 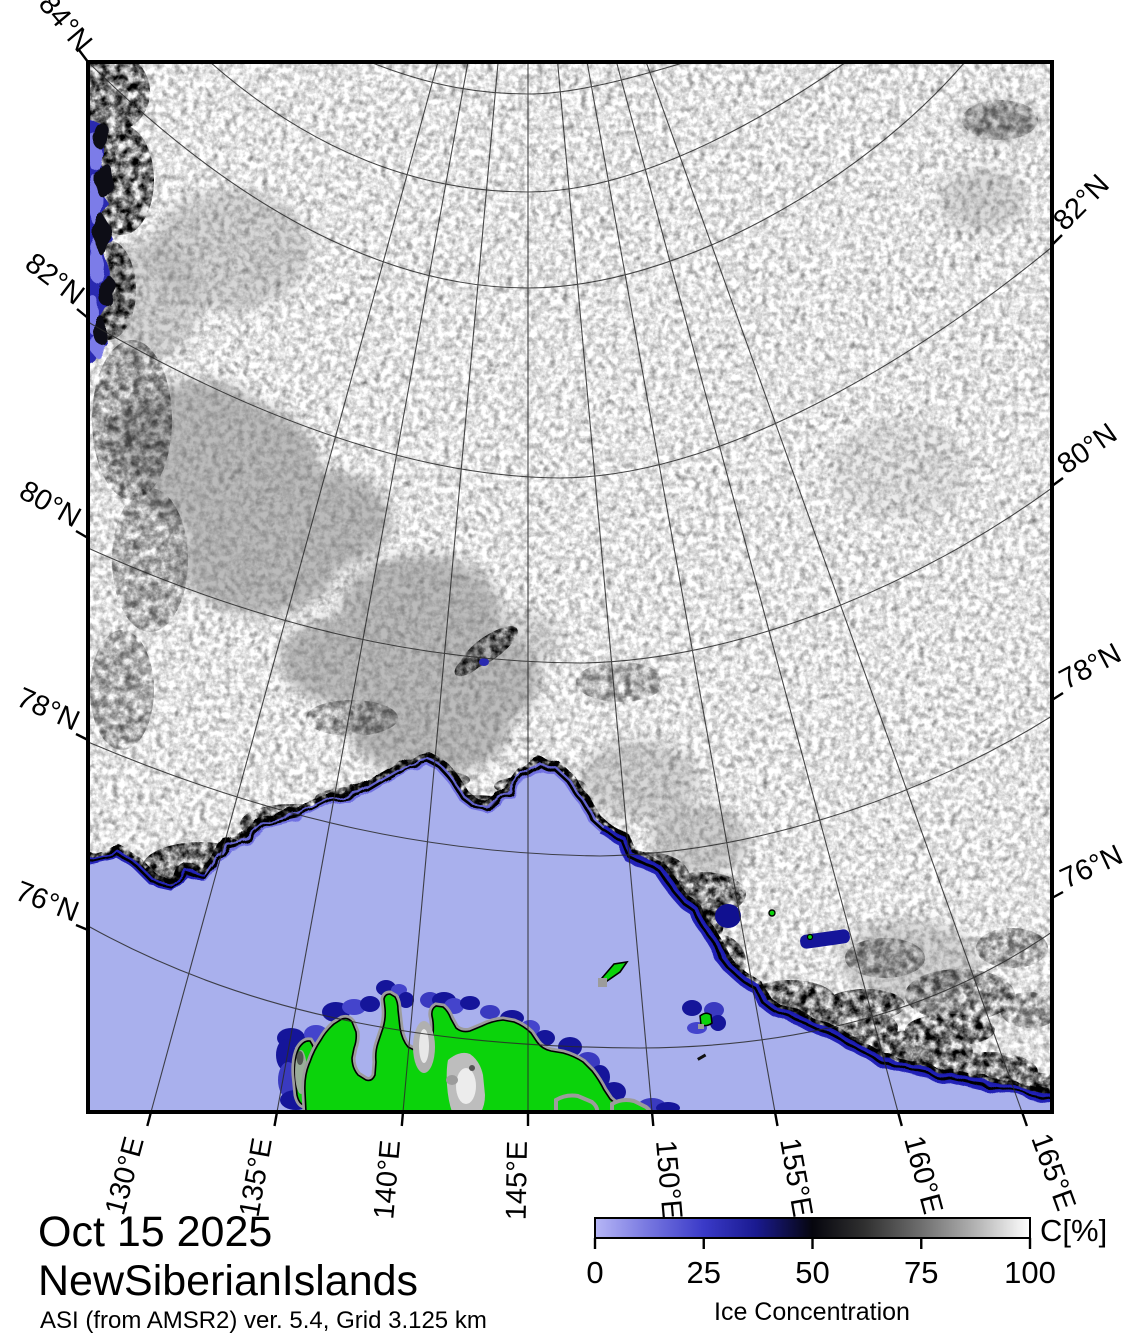 I want to click on left-edge-ice-strip, so click(x=101, y=240).